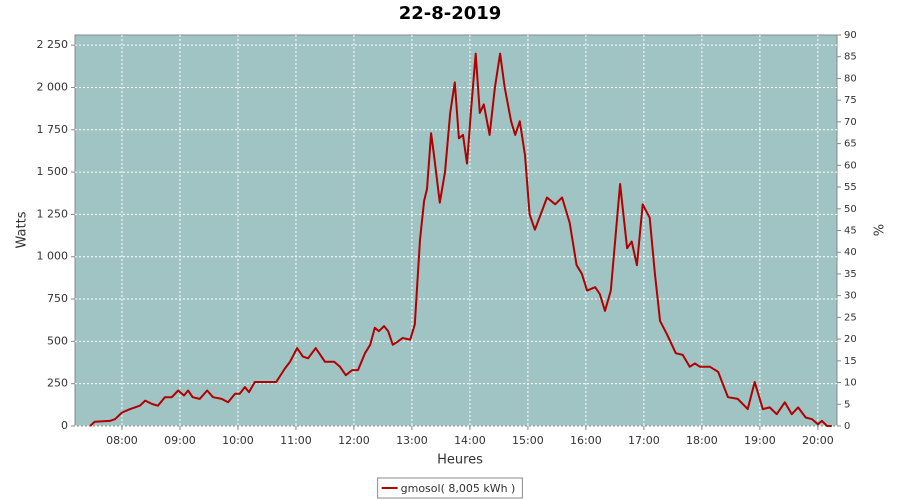 Image resolution: width=900 pixels, height=500 pixels. Describe the element at coordinates (354, 440) in the screenshot. I see `x-tick-label: 12:00` at that location.